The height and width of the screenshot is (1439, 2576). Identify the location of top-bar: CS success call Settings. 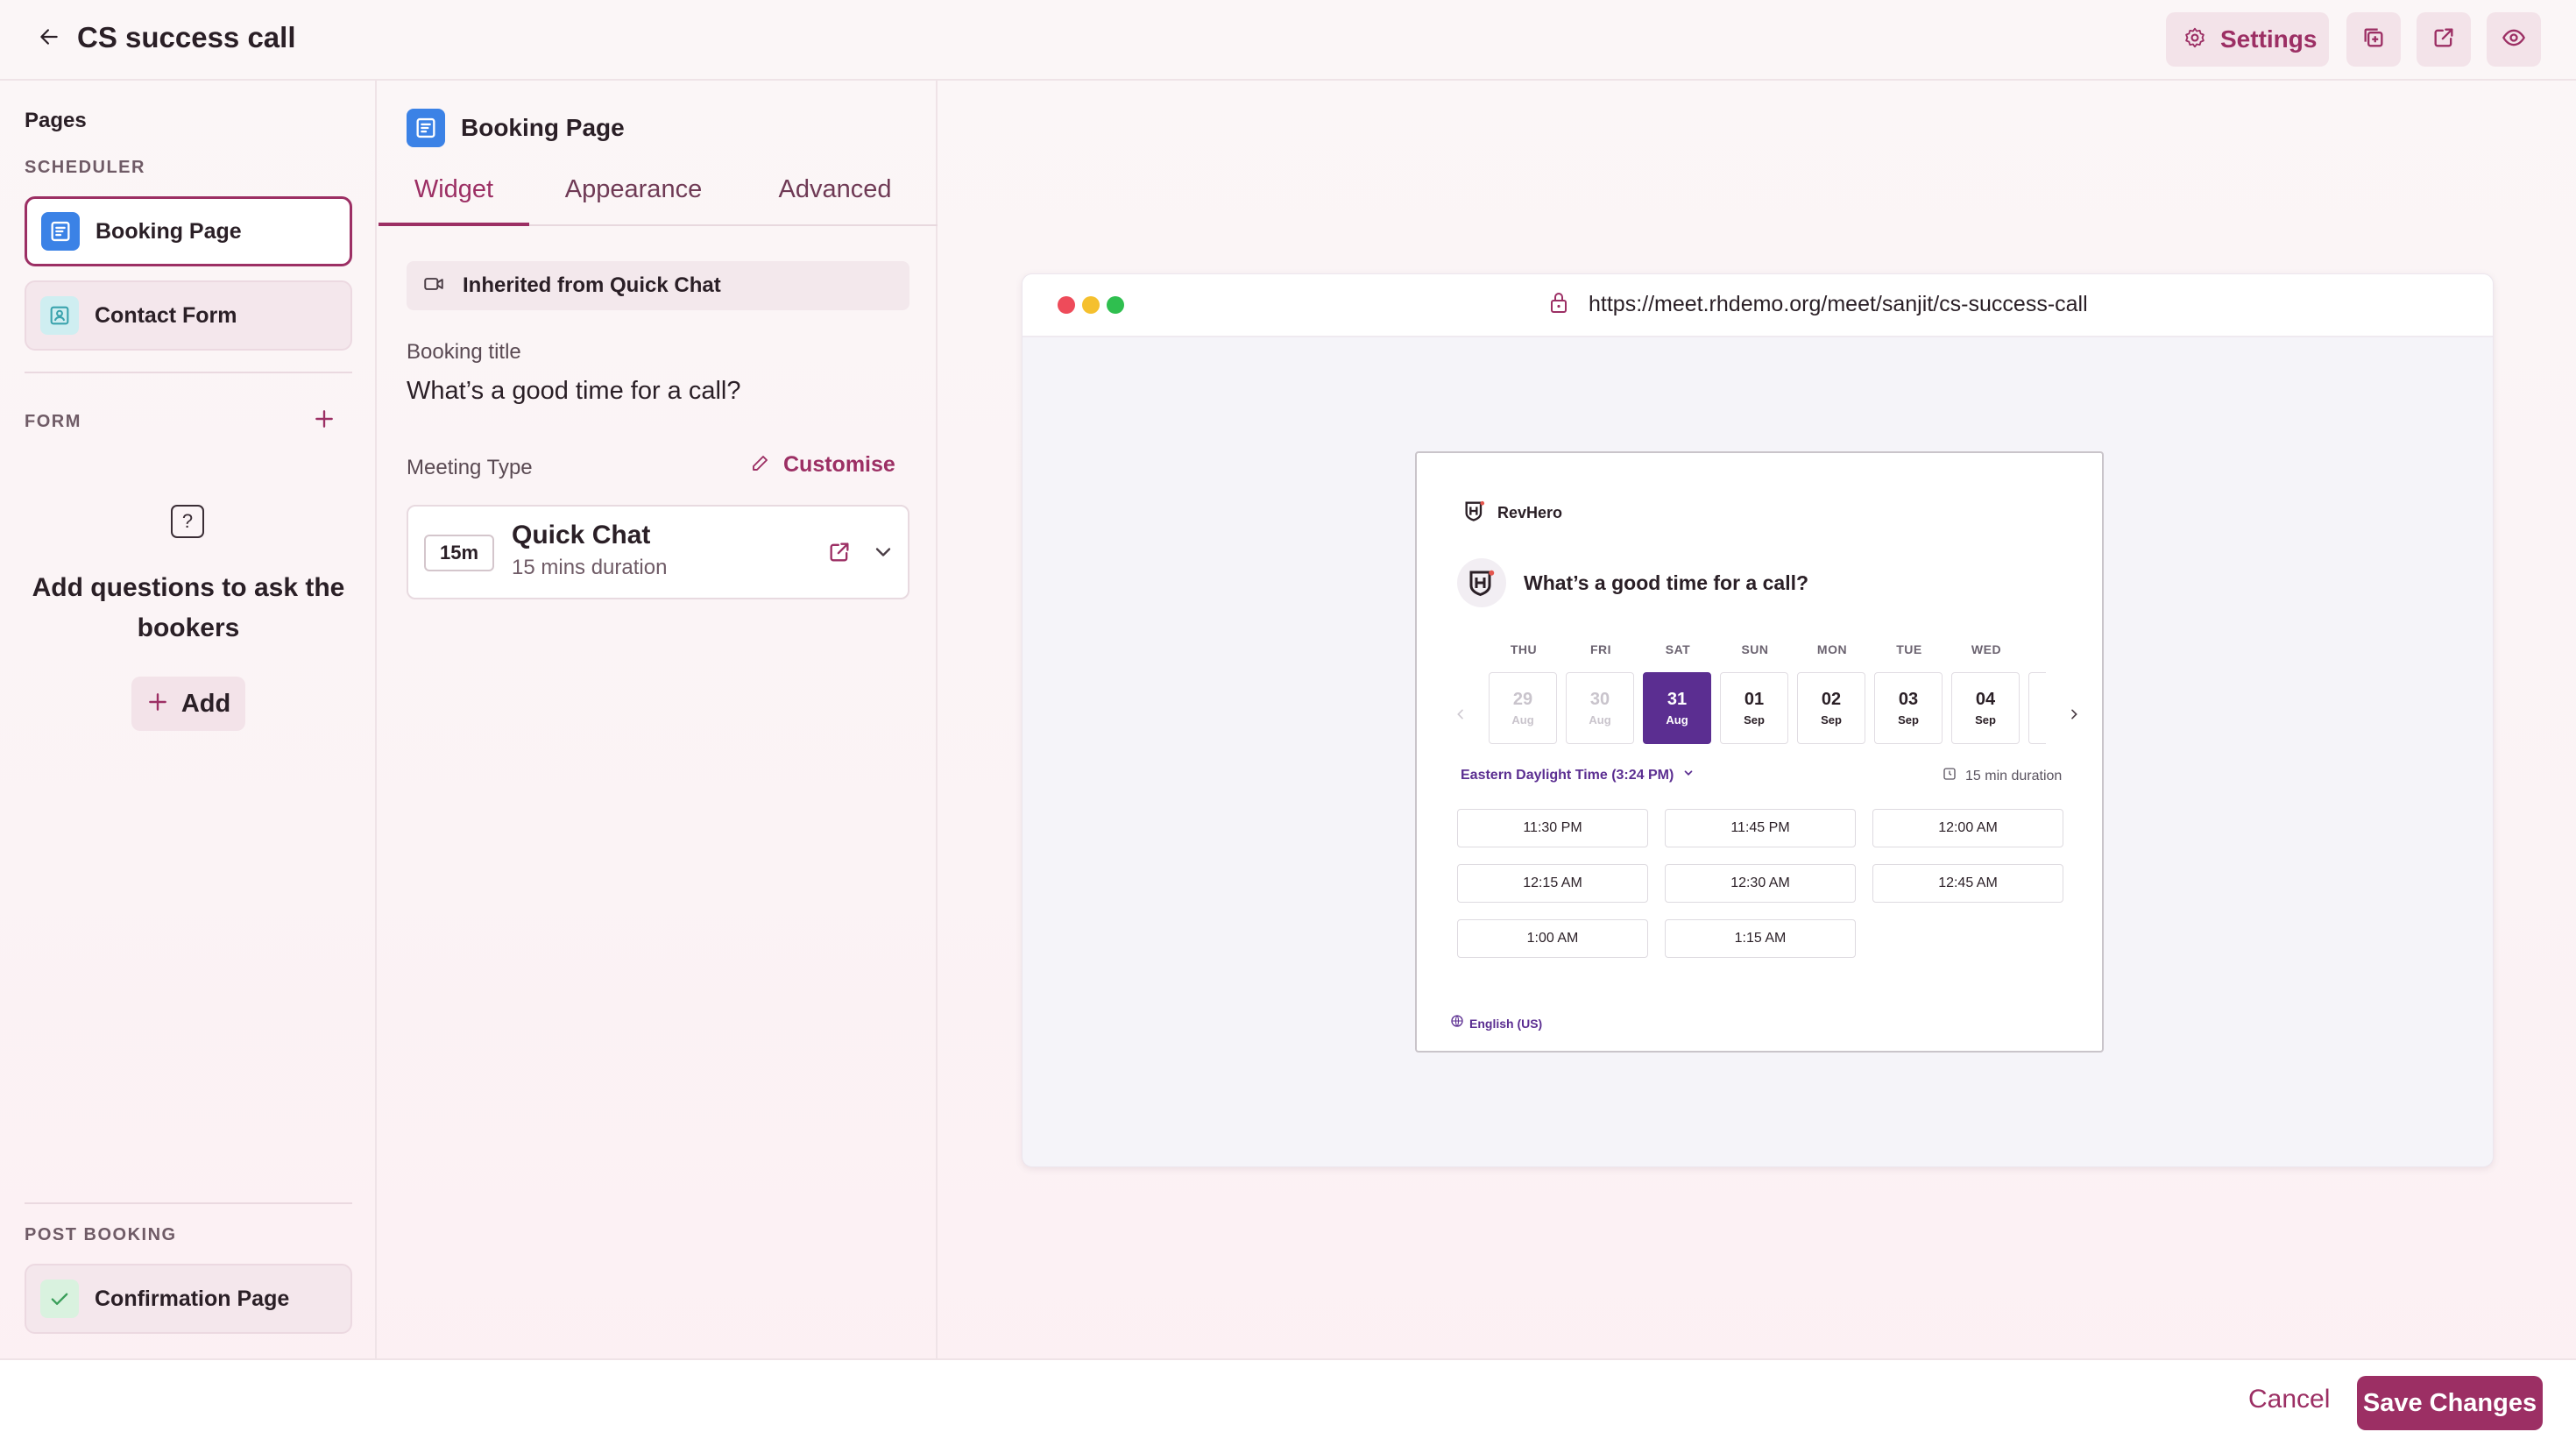
(1288, 41).